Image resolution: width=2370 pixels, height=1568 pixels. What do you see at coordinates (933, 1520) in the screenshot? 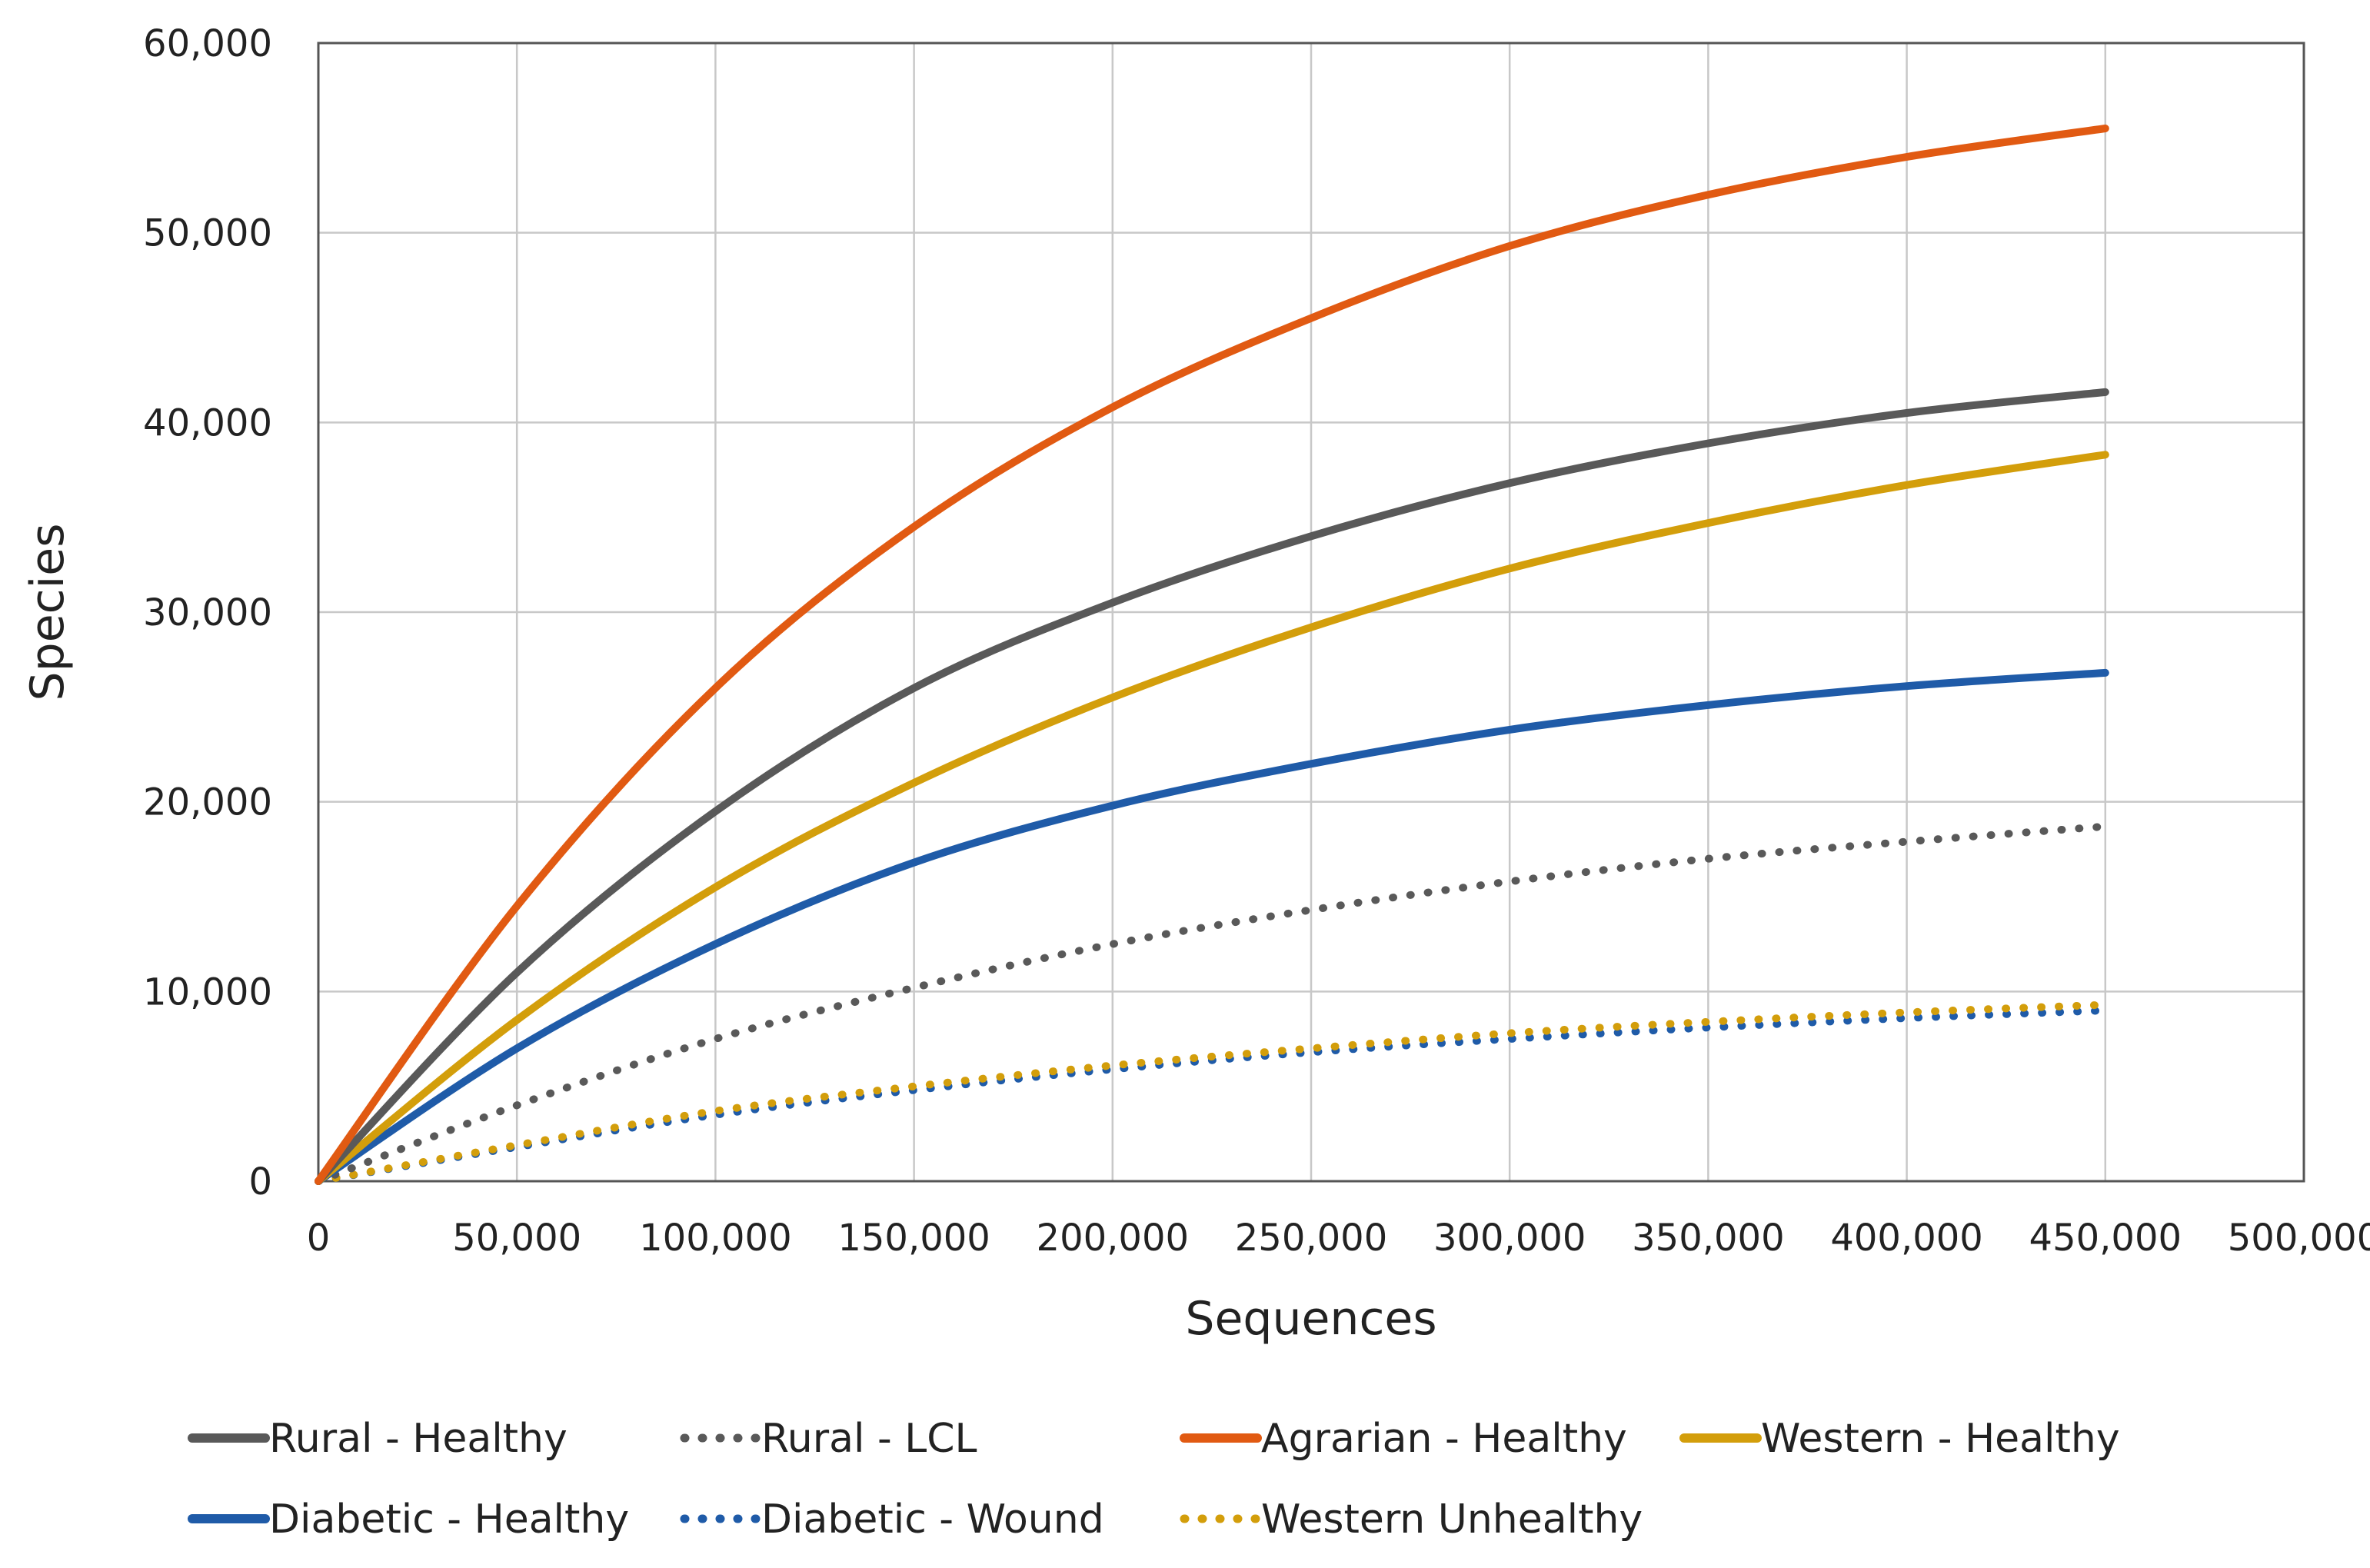
I see `legend-label: Diabetic - Wound` at bounding box center [933, 1520].